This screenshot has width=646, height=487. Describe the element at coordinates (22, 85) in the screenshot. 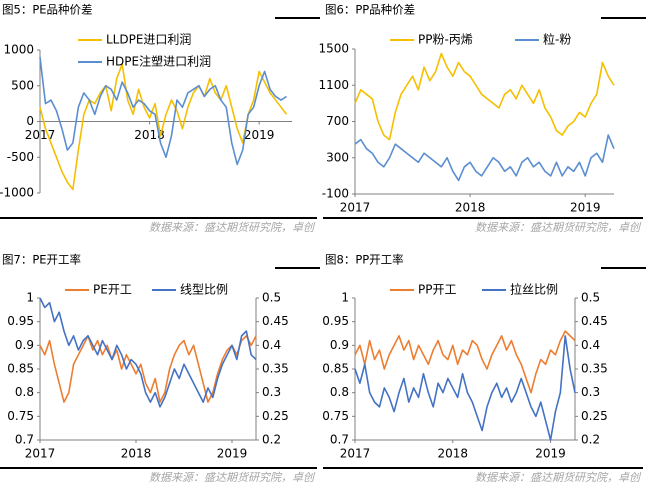

I see `y-tick-label: 500` at that location.